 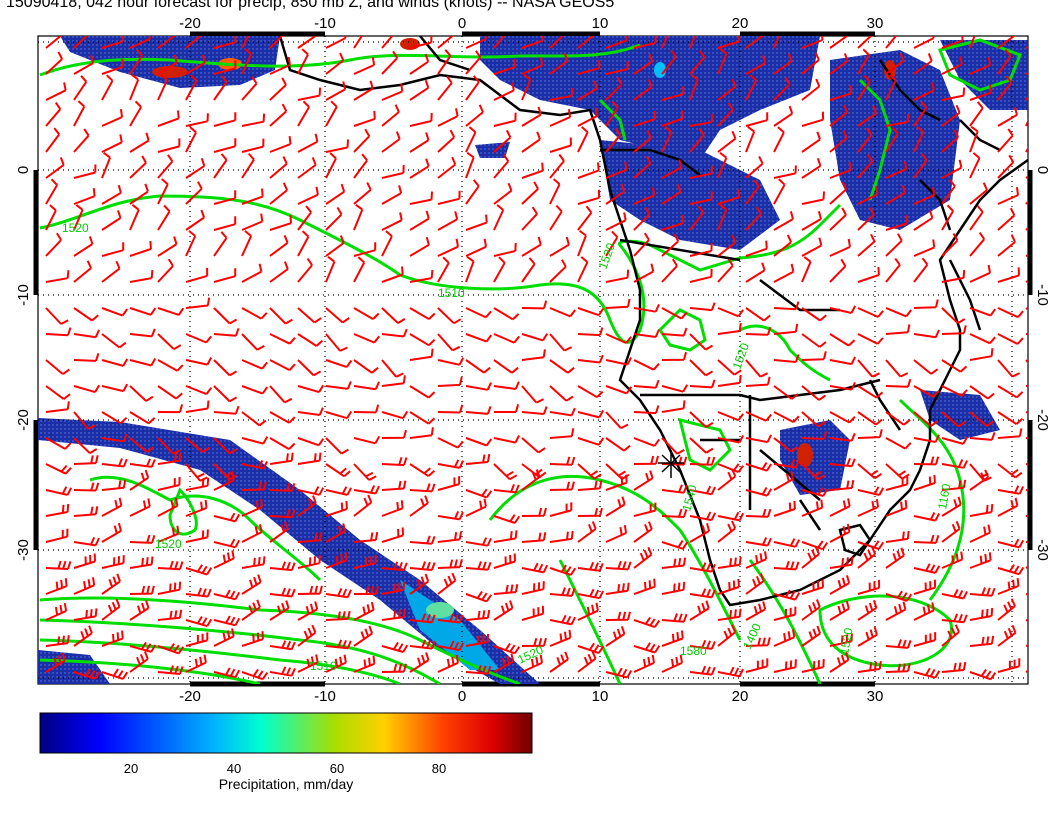 What do you see at coordinates (1042, 420) in the screenshot?
I see `lat-label: -20` at bounding box center [1042, 420].